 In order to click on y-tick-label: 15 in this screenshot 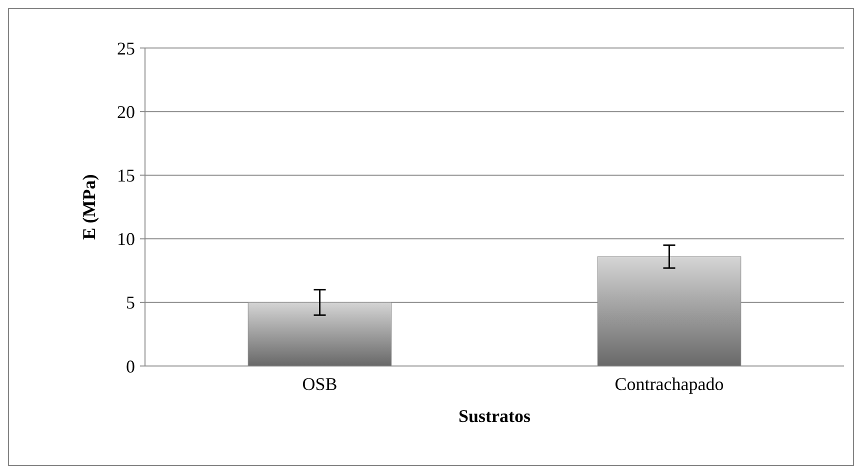, I will do `click(126, 176)`.